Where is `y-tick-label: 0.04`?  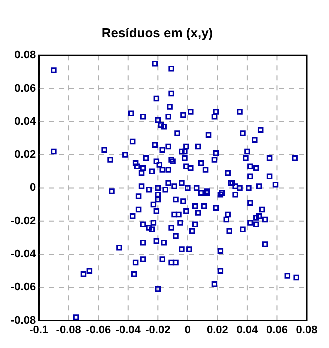 y-tick-label: 0.04 is located at coordinates (25, 122).